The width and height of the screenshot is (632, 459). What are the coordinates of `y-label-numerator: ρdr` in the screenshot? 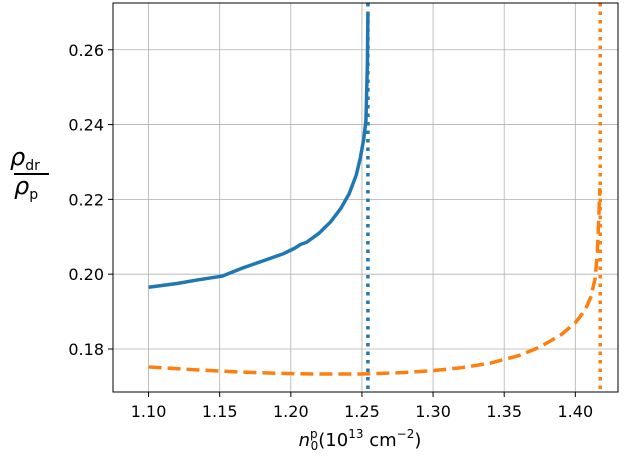 It's located at (25, 158).